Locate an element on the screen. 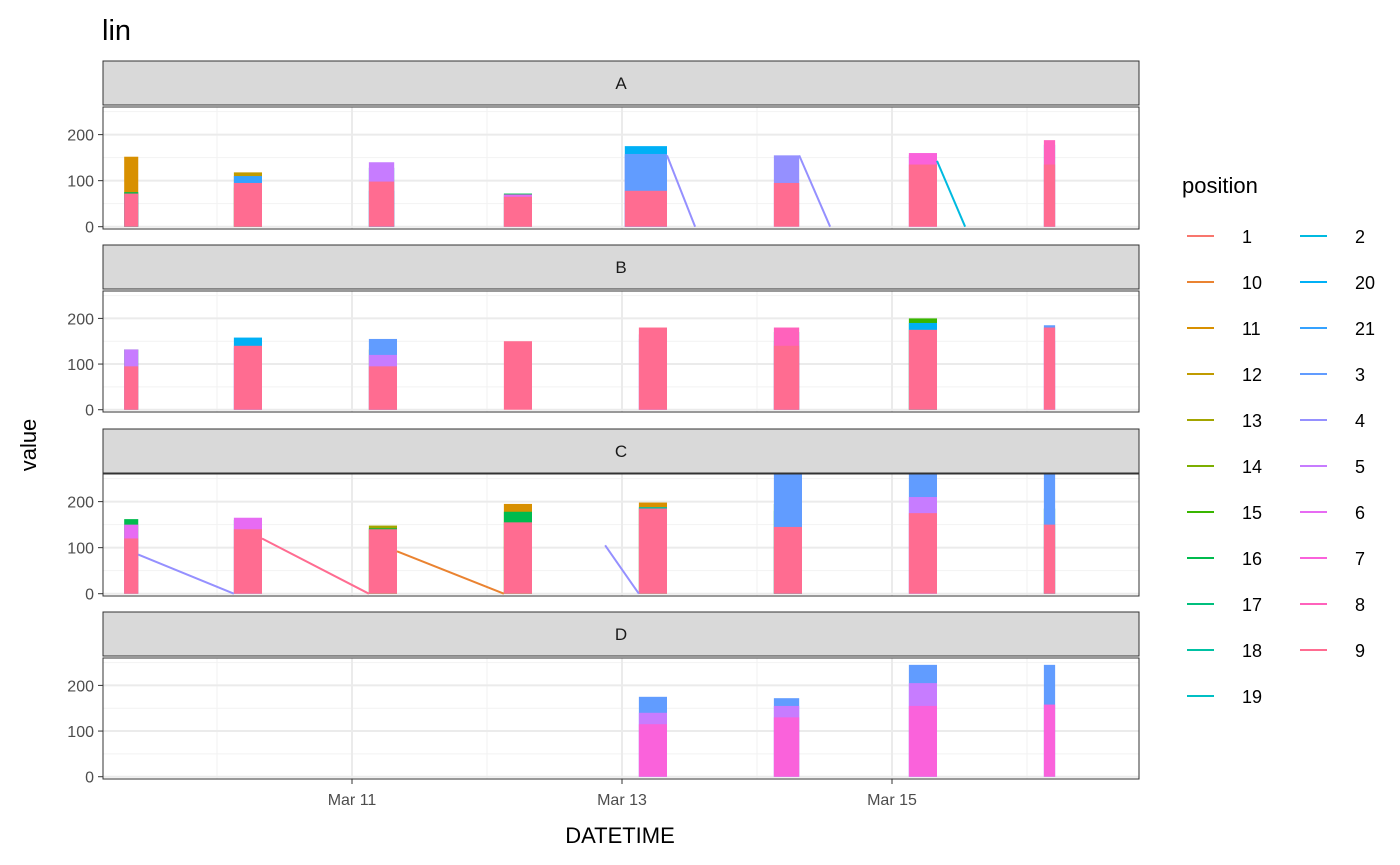 The height and width of the screenshot is (865, 1400). x-axis: Mar 11 Mar 13 Mar 15 is located at coordinates (622, 794).